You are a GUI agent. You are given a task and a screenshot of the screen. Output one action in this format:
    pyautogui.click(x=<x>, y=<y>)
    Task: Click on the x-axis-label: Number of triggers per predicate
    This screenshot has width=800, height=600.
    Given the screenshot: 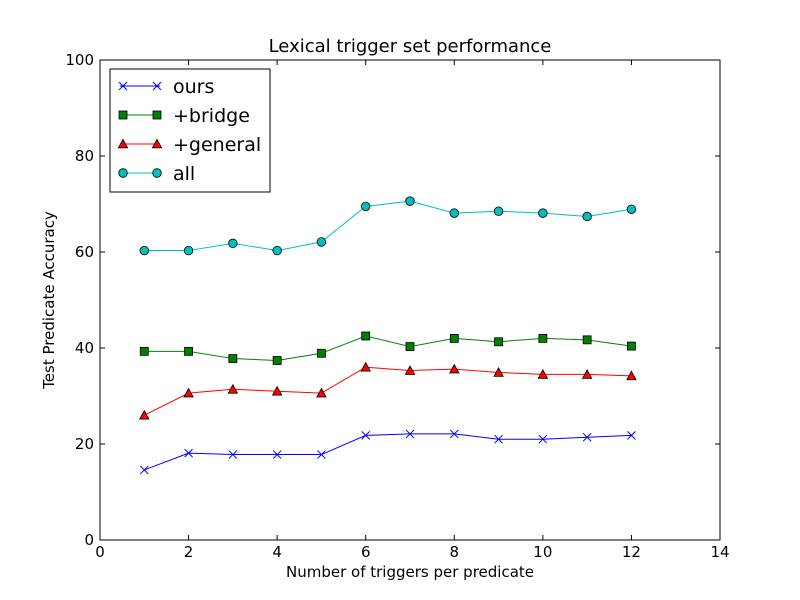 What is the action you would take?
    pyautogui.click(x=410, y=572)
    